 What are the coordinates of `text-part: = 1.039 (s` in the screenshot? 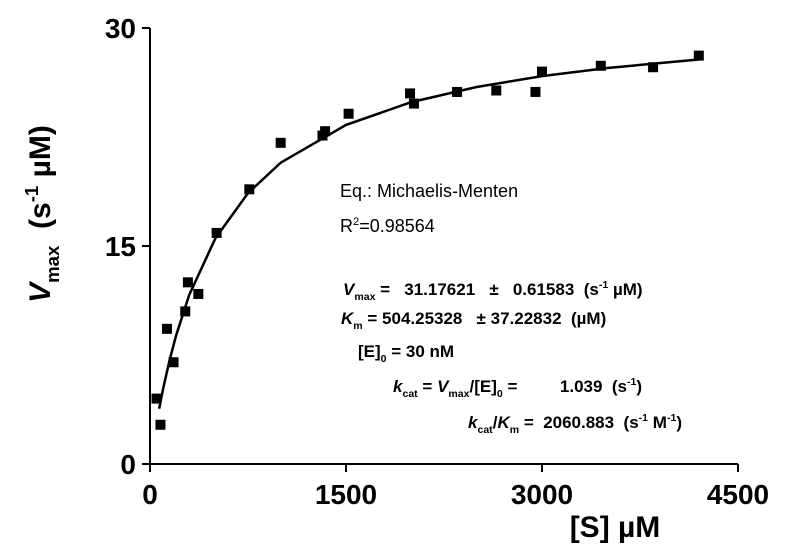 It's located at (565, 386).